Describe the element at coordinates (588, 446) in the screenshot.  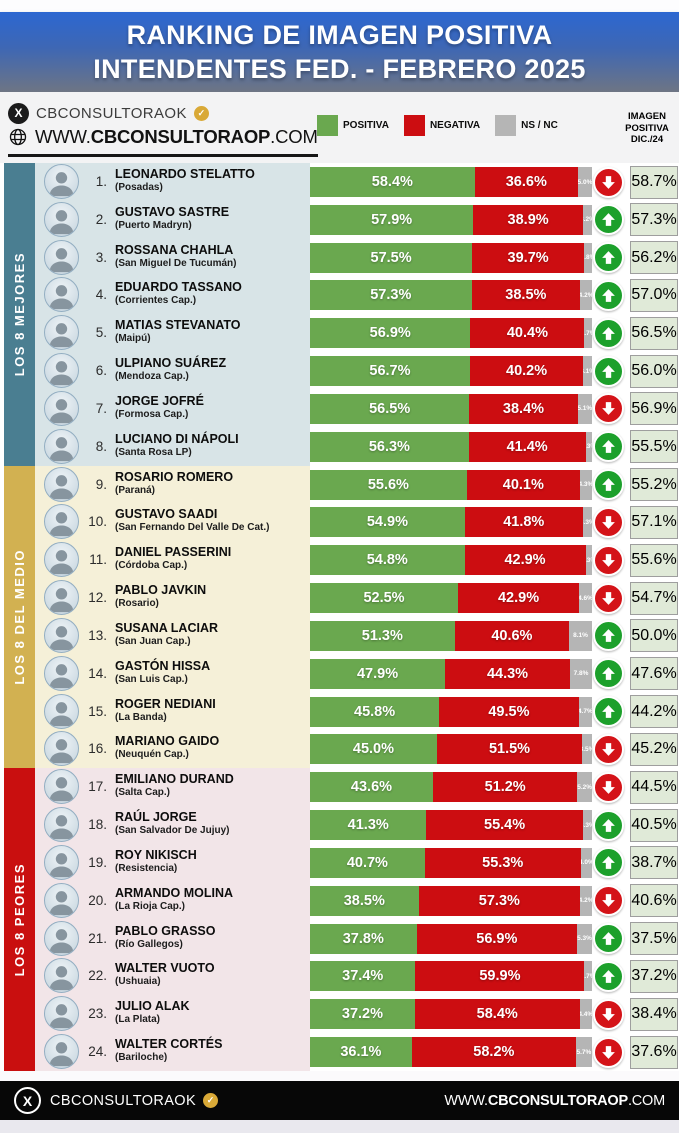
I see `nsnc-bar-segment: 2.3%` at that location.